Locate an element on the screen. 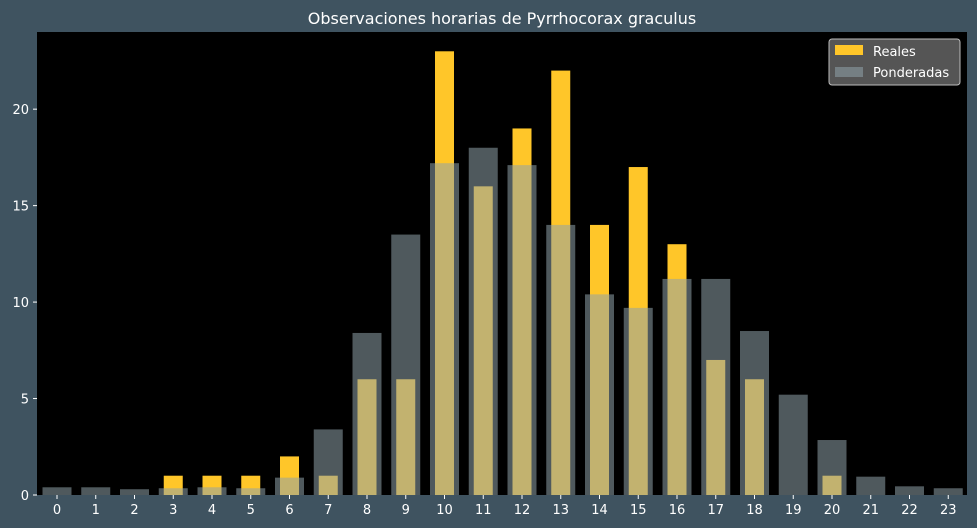  x-tick-label: 6 is located at coordinates (289, 510).